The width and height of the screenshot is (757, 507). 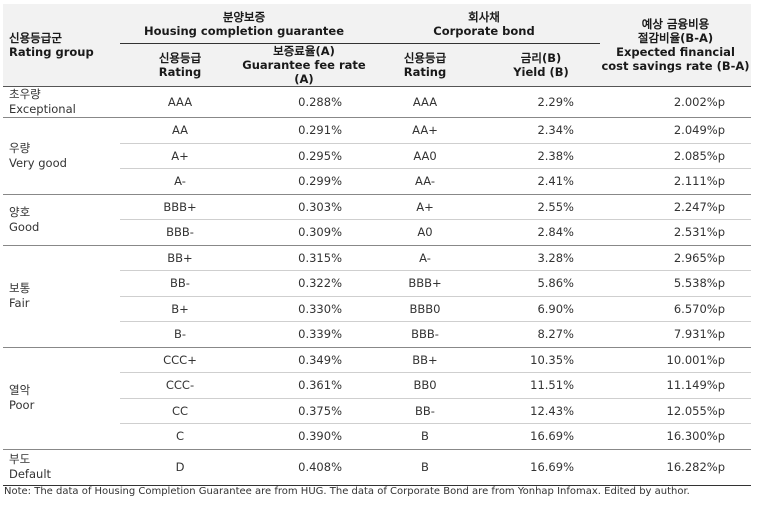 I want to click on group-cell-fair: 보통 Fair, so click(x=61, y=296).